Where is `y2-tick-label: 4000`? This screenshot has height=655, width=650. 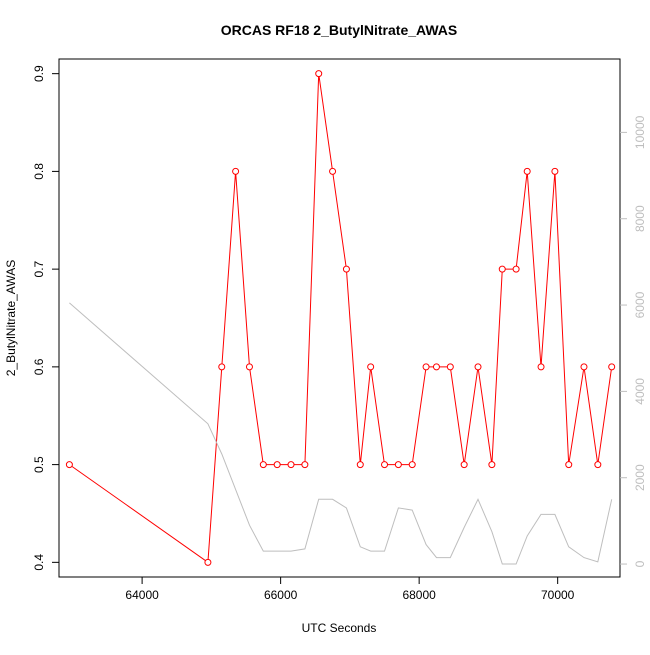
y2-tick-label: 4000 is located at coordinates (640, 391).